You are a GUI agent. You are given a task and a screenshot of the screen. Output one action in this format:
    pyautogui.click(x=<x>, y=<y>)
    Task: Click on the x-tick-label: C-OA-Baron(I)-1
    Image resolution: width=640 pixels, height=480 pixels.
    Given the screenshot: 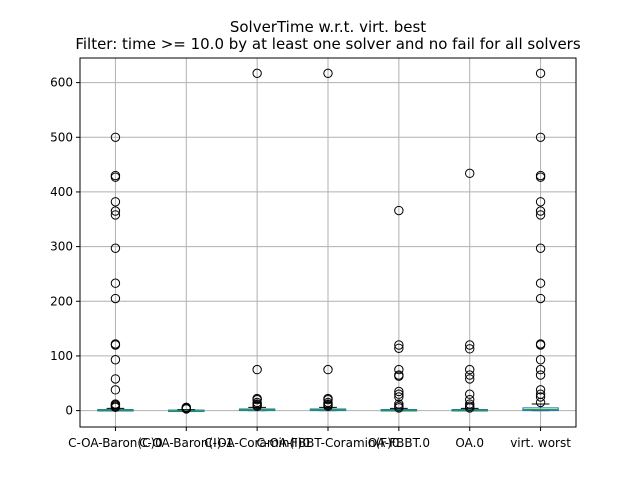 What is the action you would take?
    pyautogui.click(x=186, y=443)
    